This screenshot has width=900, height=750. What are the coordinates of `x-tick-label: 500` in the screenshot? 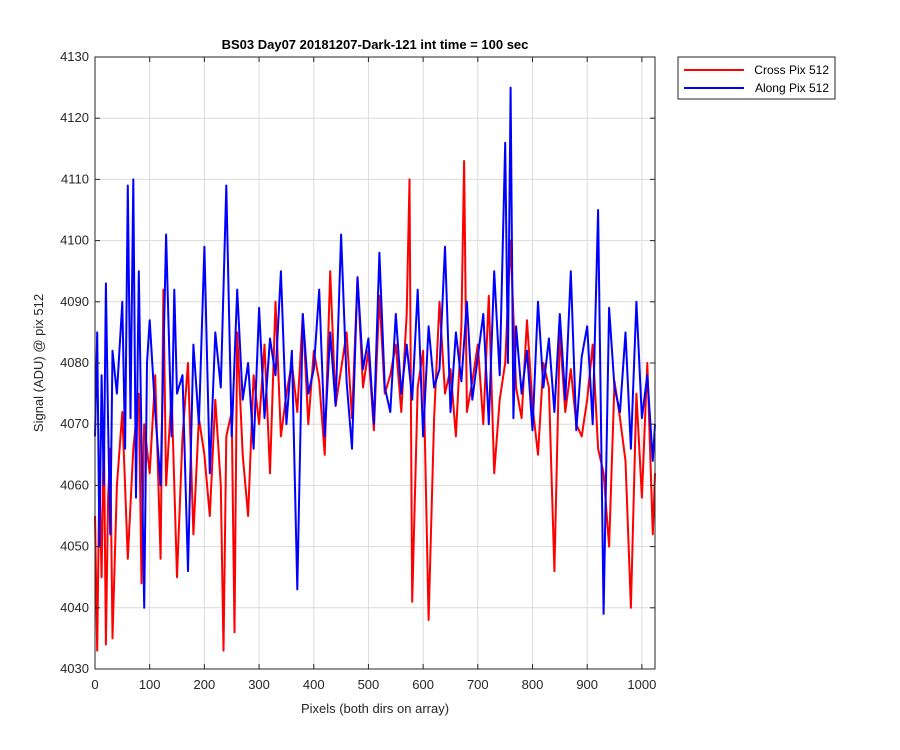 It's located at (369, 684).